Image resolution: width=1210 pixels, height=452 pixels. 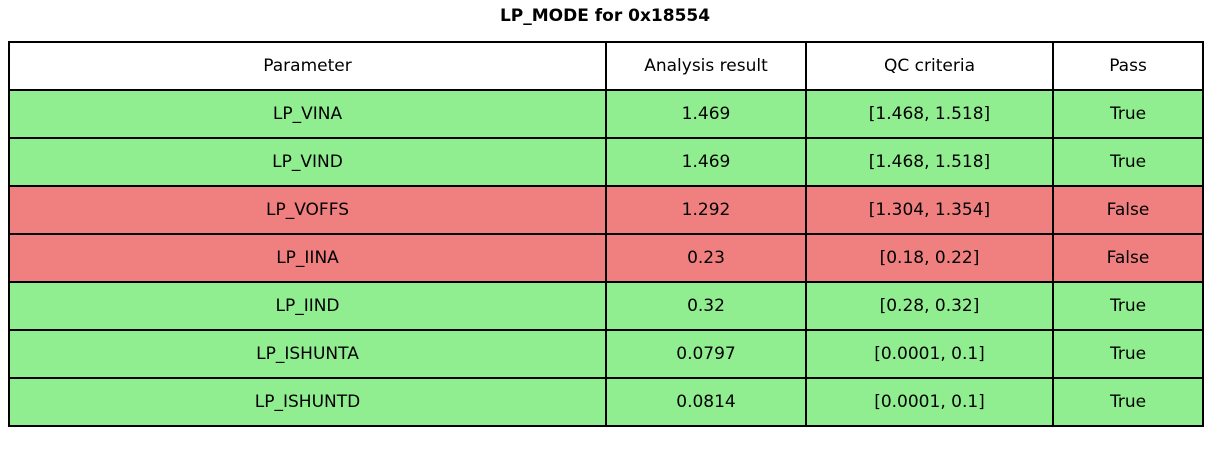 What do you see at coordinates (929, 258) in the screenshot?
I see `qc-criteria-cell: [0.18, 0.22]` at bounding box center [929, 258].